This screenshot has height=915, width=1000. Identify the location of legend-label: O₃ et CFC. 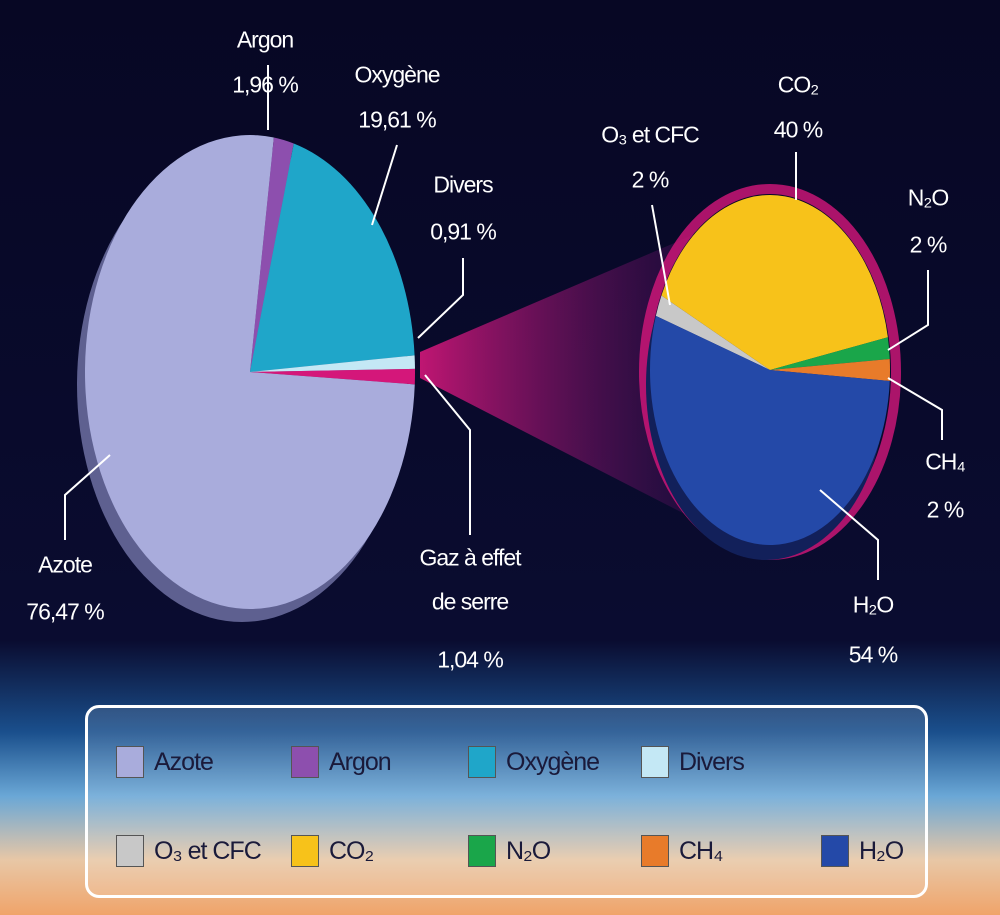
(208, 850).